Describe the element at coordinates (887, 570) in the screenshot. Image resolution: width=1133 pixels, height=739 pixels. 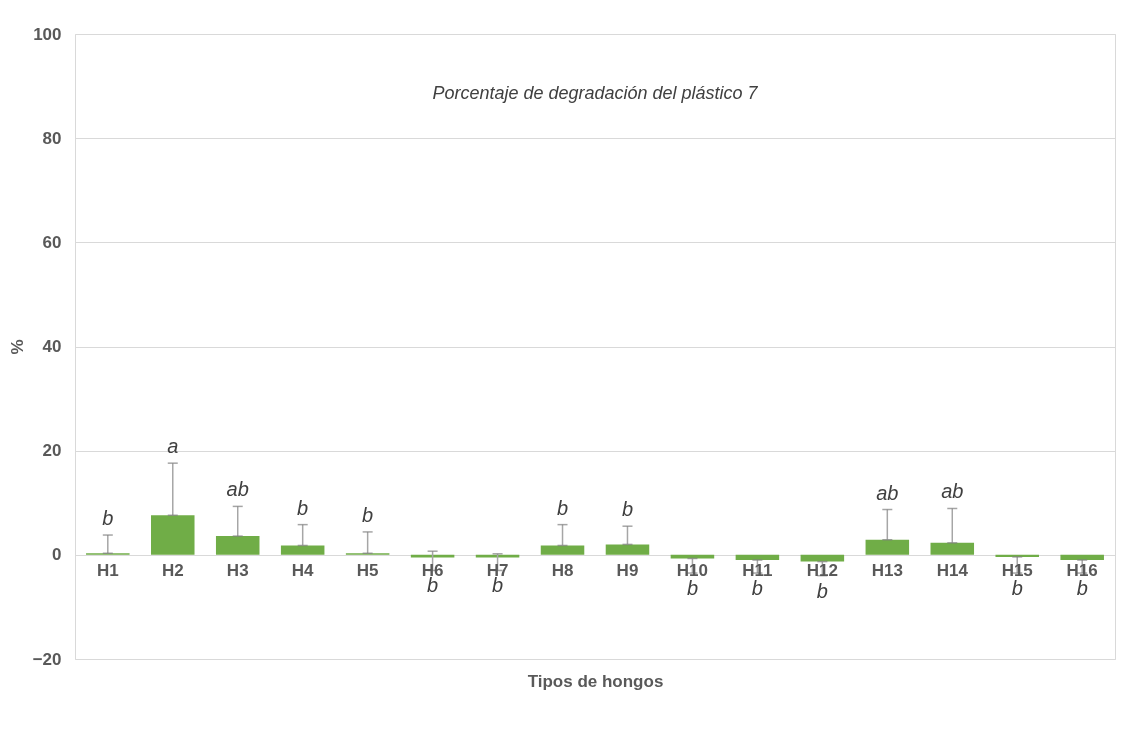
I see `x-tick-label: H13` at that location.